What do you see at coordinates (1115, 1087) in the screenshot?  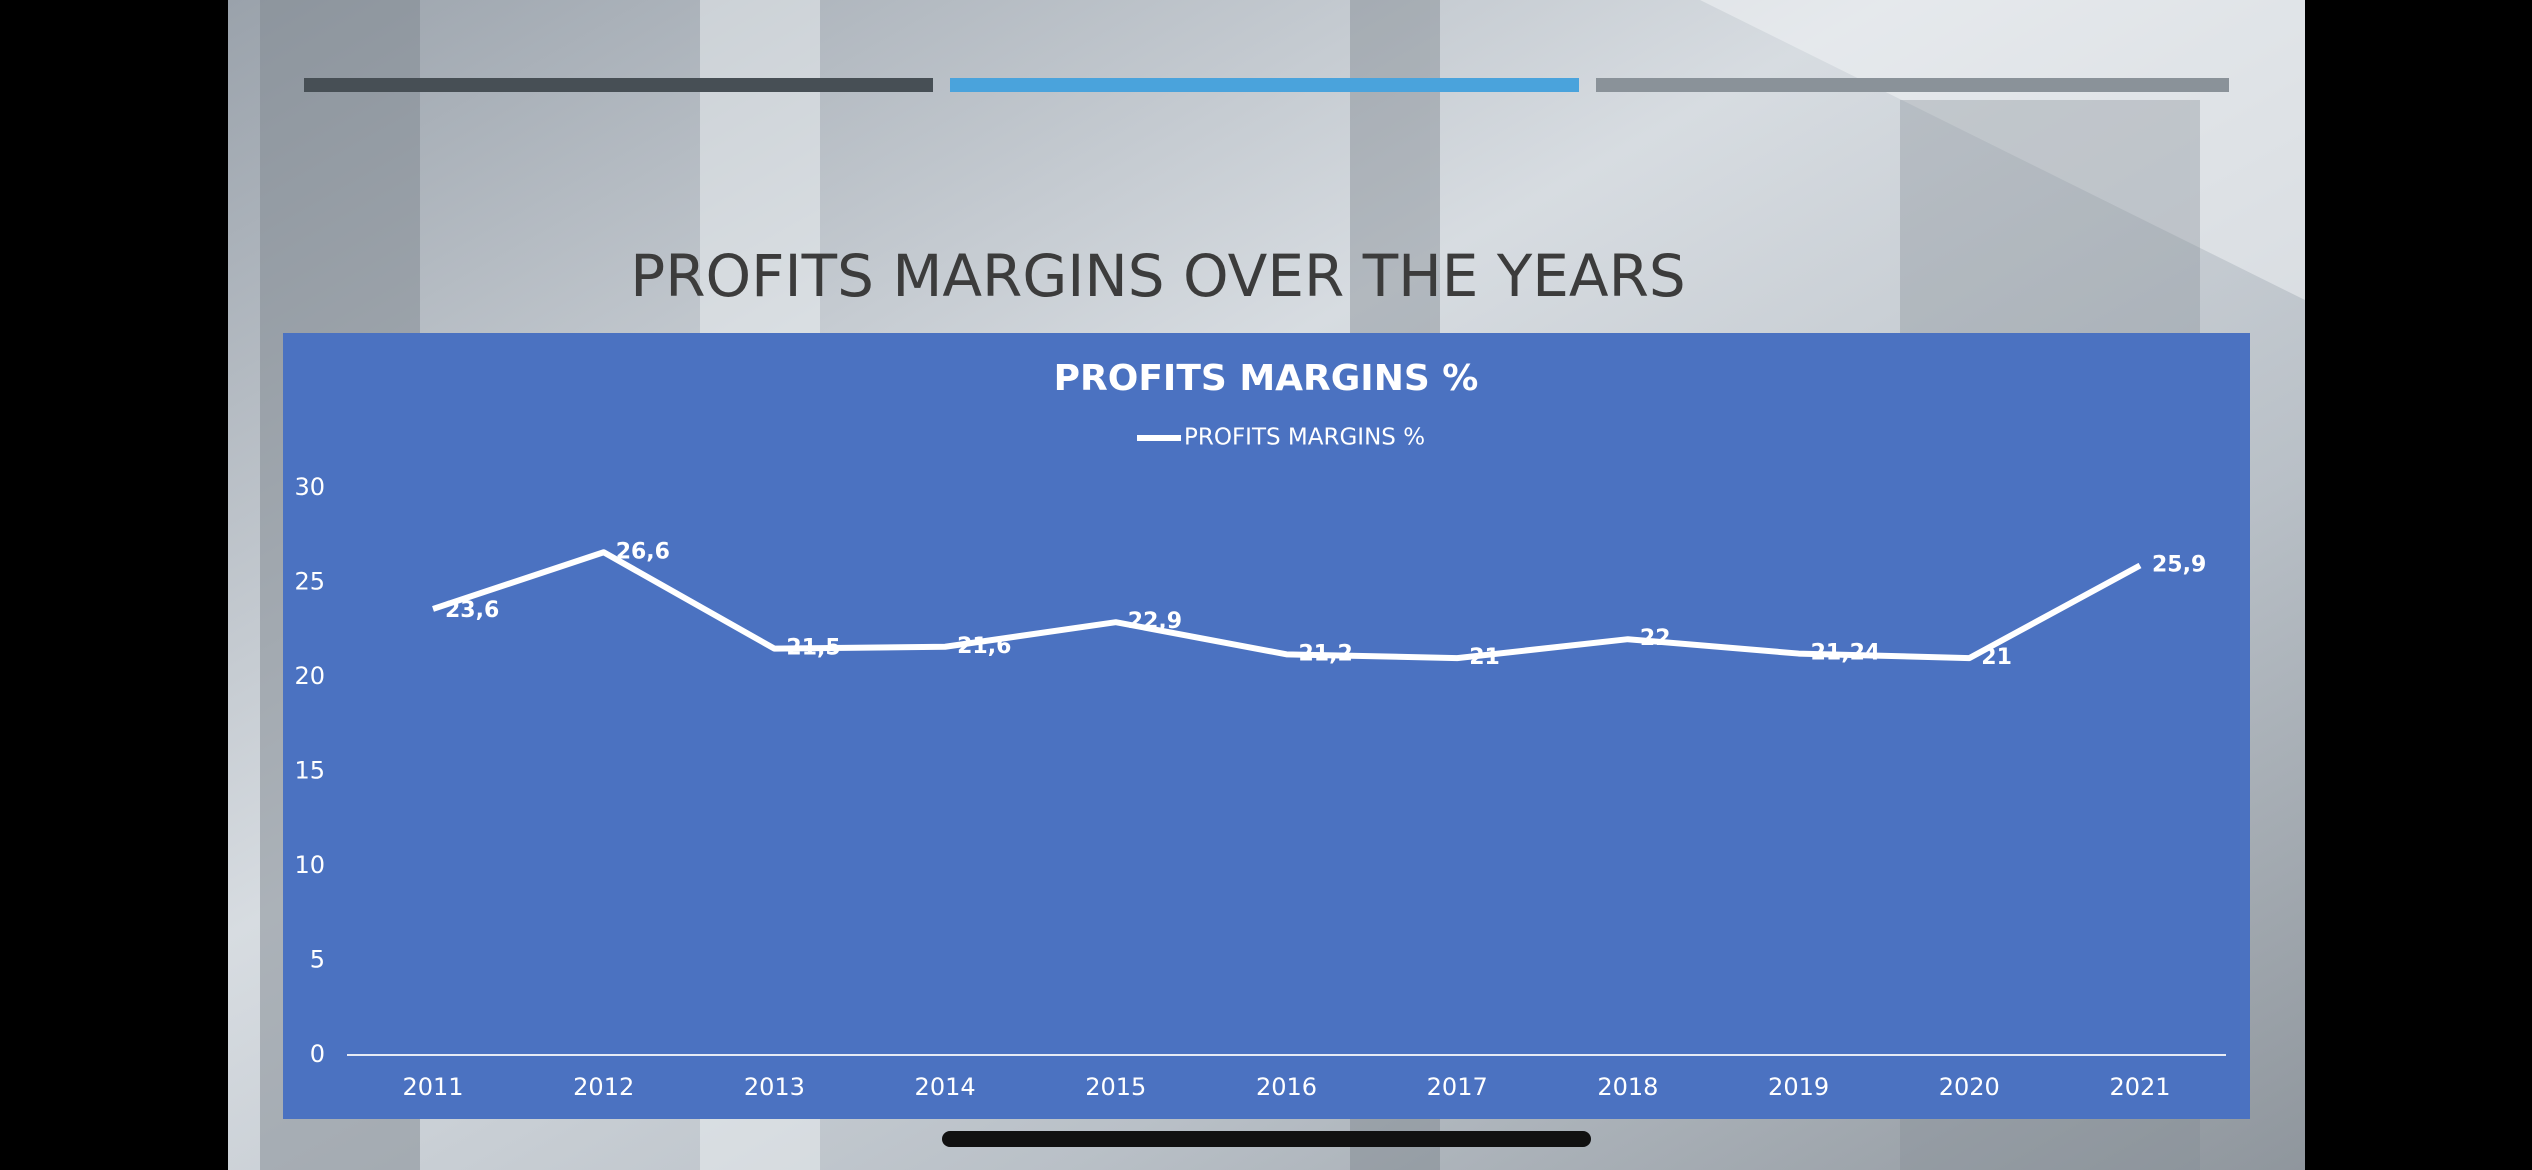 I see `x-tick-label: 2015` at bounding box center [1115, 1087].